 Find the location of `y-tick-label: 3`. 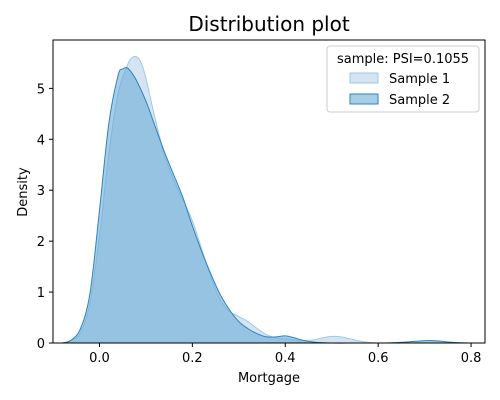

y-tick-label: 3 is located at coordinates (41, 191).